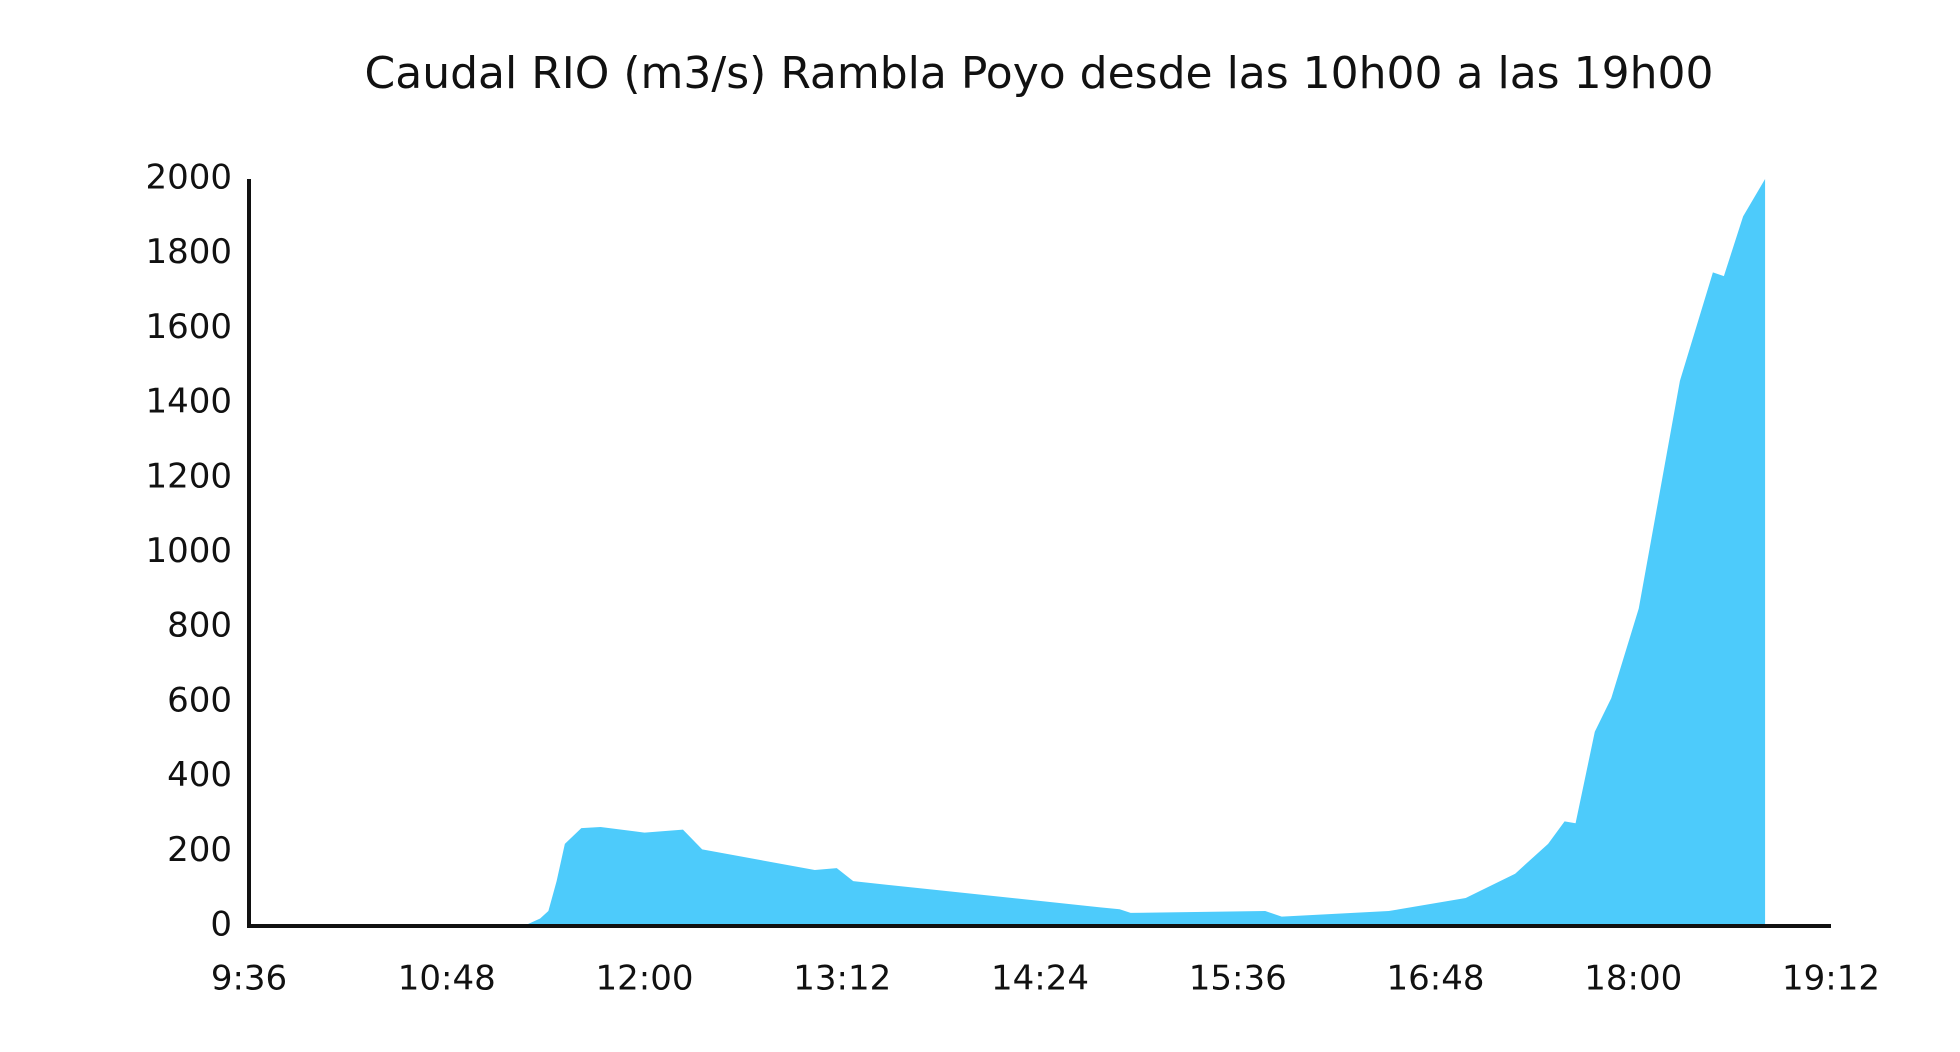 This screenshot has height=1052, width=1960. What do you see at coordinates (188, 551) in the screenshot?
I see `y-tick-label: 1000` at bounding box center [188, 551].